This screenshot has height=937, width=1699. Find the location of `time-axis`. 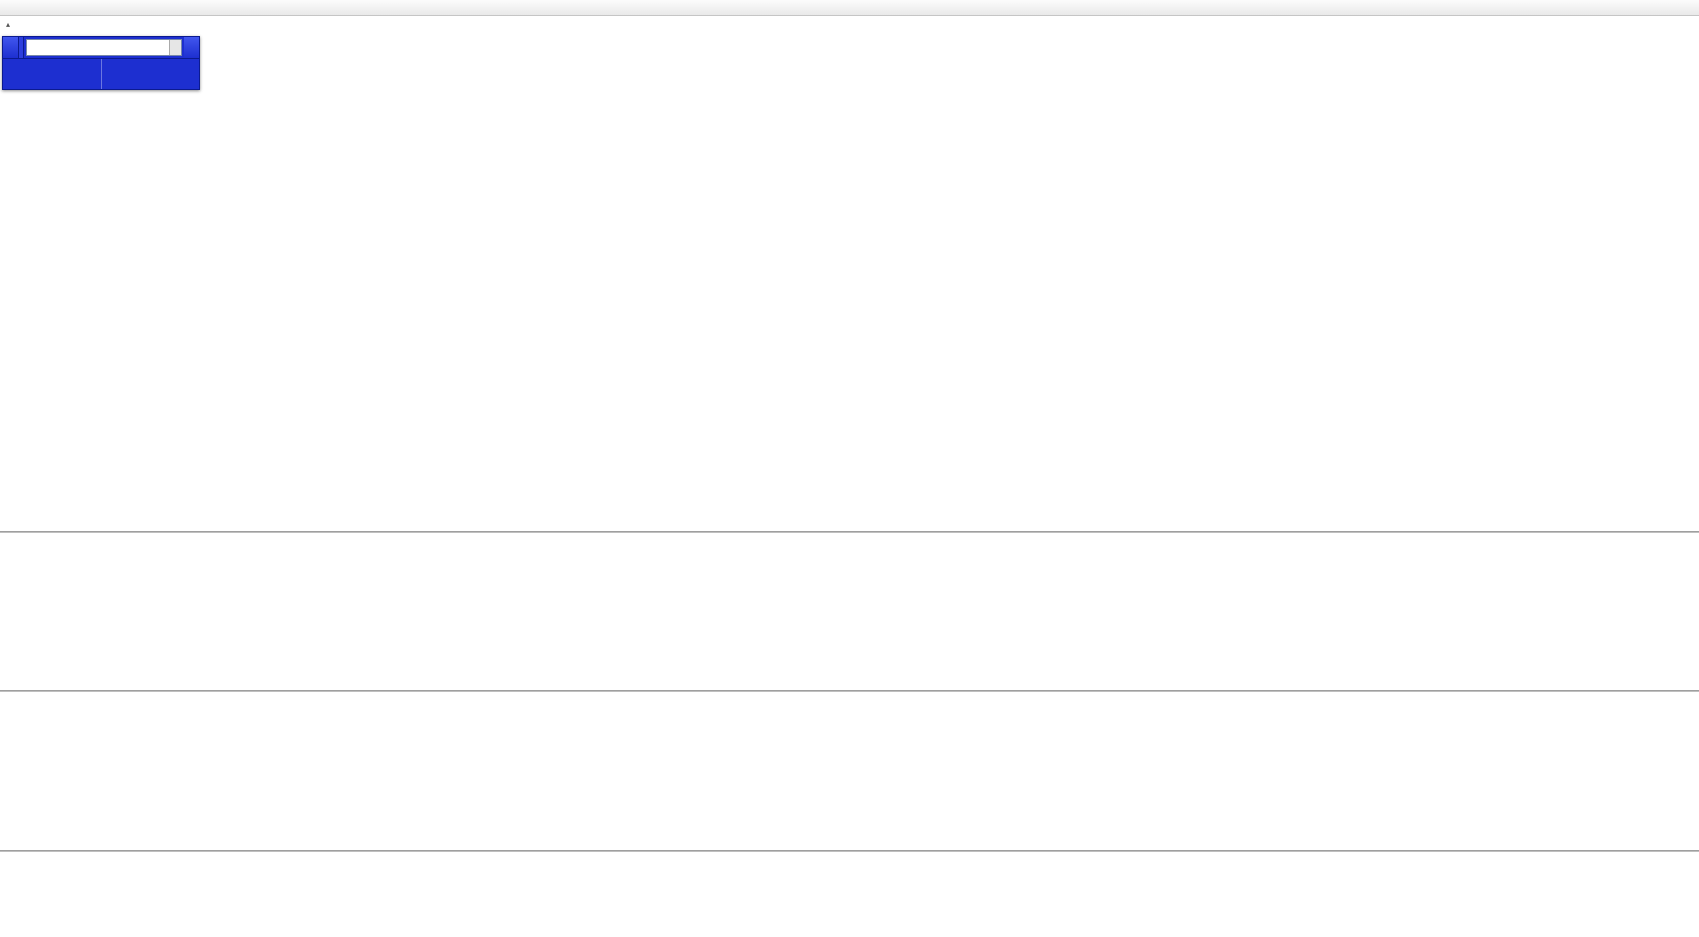

time-axis is located at coordinates (849, 861).